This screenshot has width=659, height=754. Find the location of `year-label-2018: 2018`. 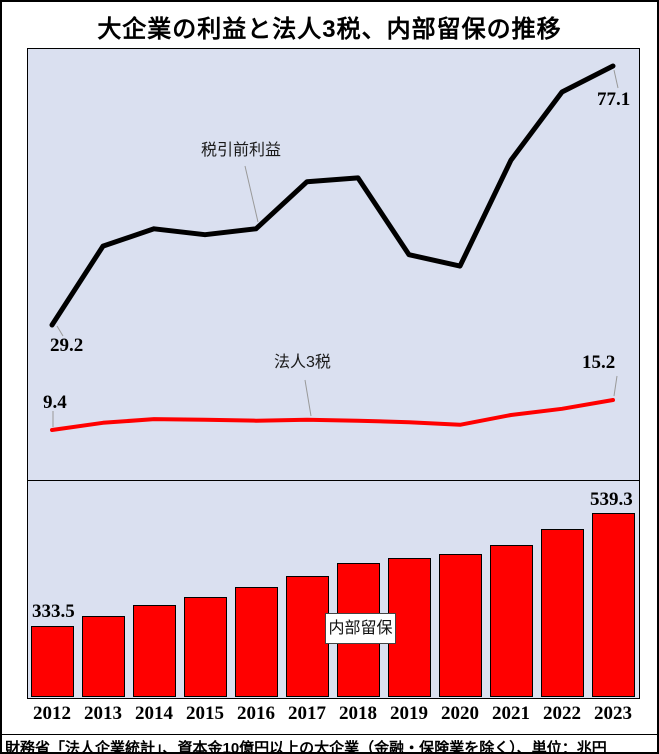

year-label-2018: 2018 is located at coordinates (358, 713).